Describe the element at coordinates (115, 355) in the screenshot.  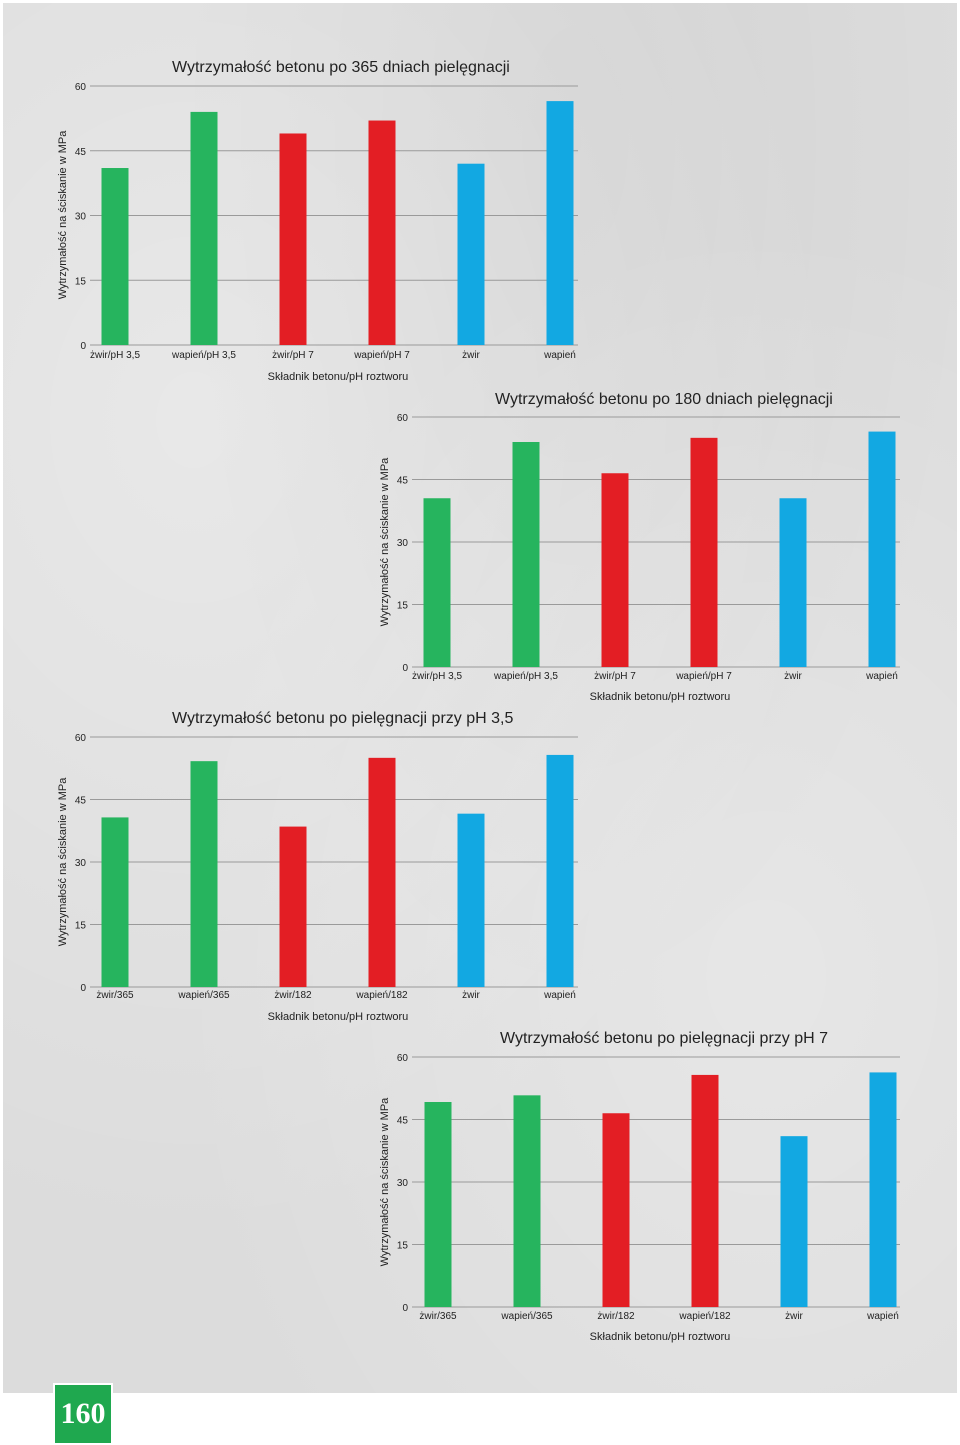
I see `chart-1-category-label: żwir/pH 3,5` at that location.